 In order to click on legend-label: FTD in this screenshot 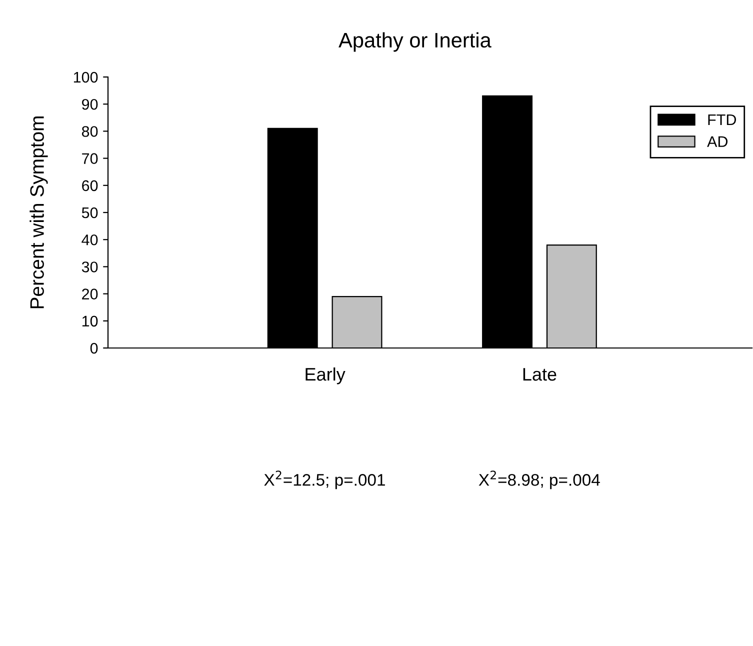, I will do `click(722, 120)`.